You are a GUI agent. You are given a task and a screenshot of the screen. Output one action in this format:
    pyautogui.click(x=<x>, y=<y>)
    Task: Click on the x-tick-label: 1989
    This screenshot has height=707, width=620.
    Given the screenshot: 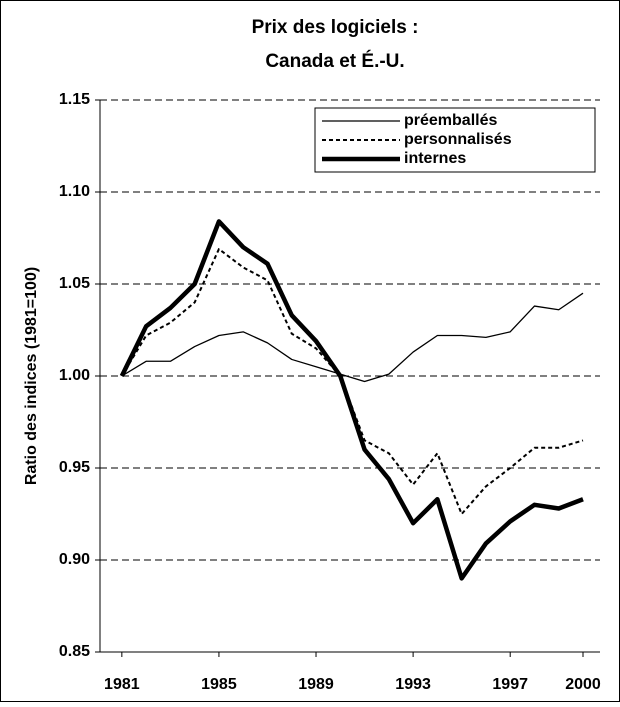 What is the action you would take?
    pyautogui.click(x=316, y=684)
    